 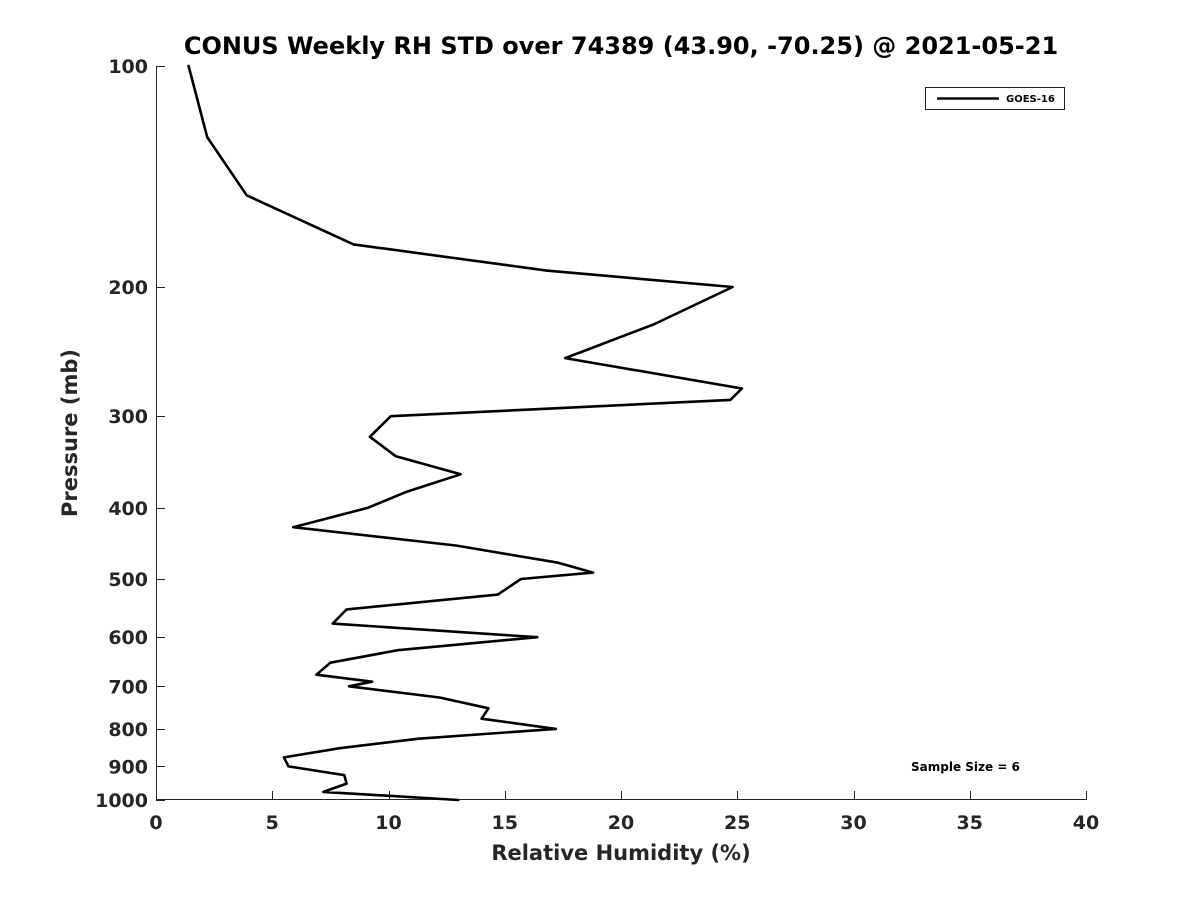 What do you see at coordinates (128, 417) in the screenshot?
I see `y-tick-label: 300` at bounding box center [128, 417].